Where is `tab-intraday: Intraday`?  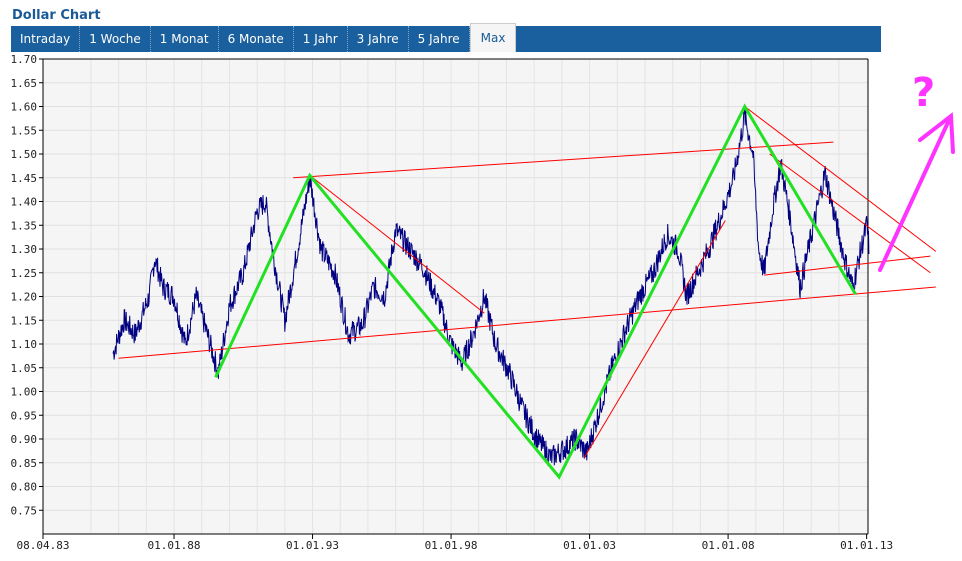 tab-intraday: Intraday is located at coordinates (46, 39).